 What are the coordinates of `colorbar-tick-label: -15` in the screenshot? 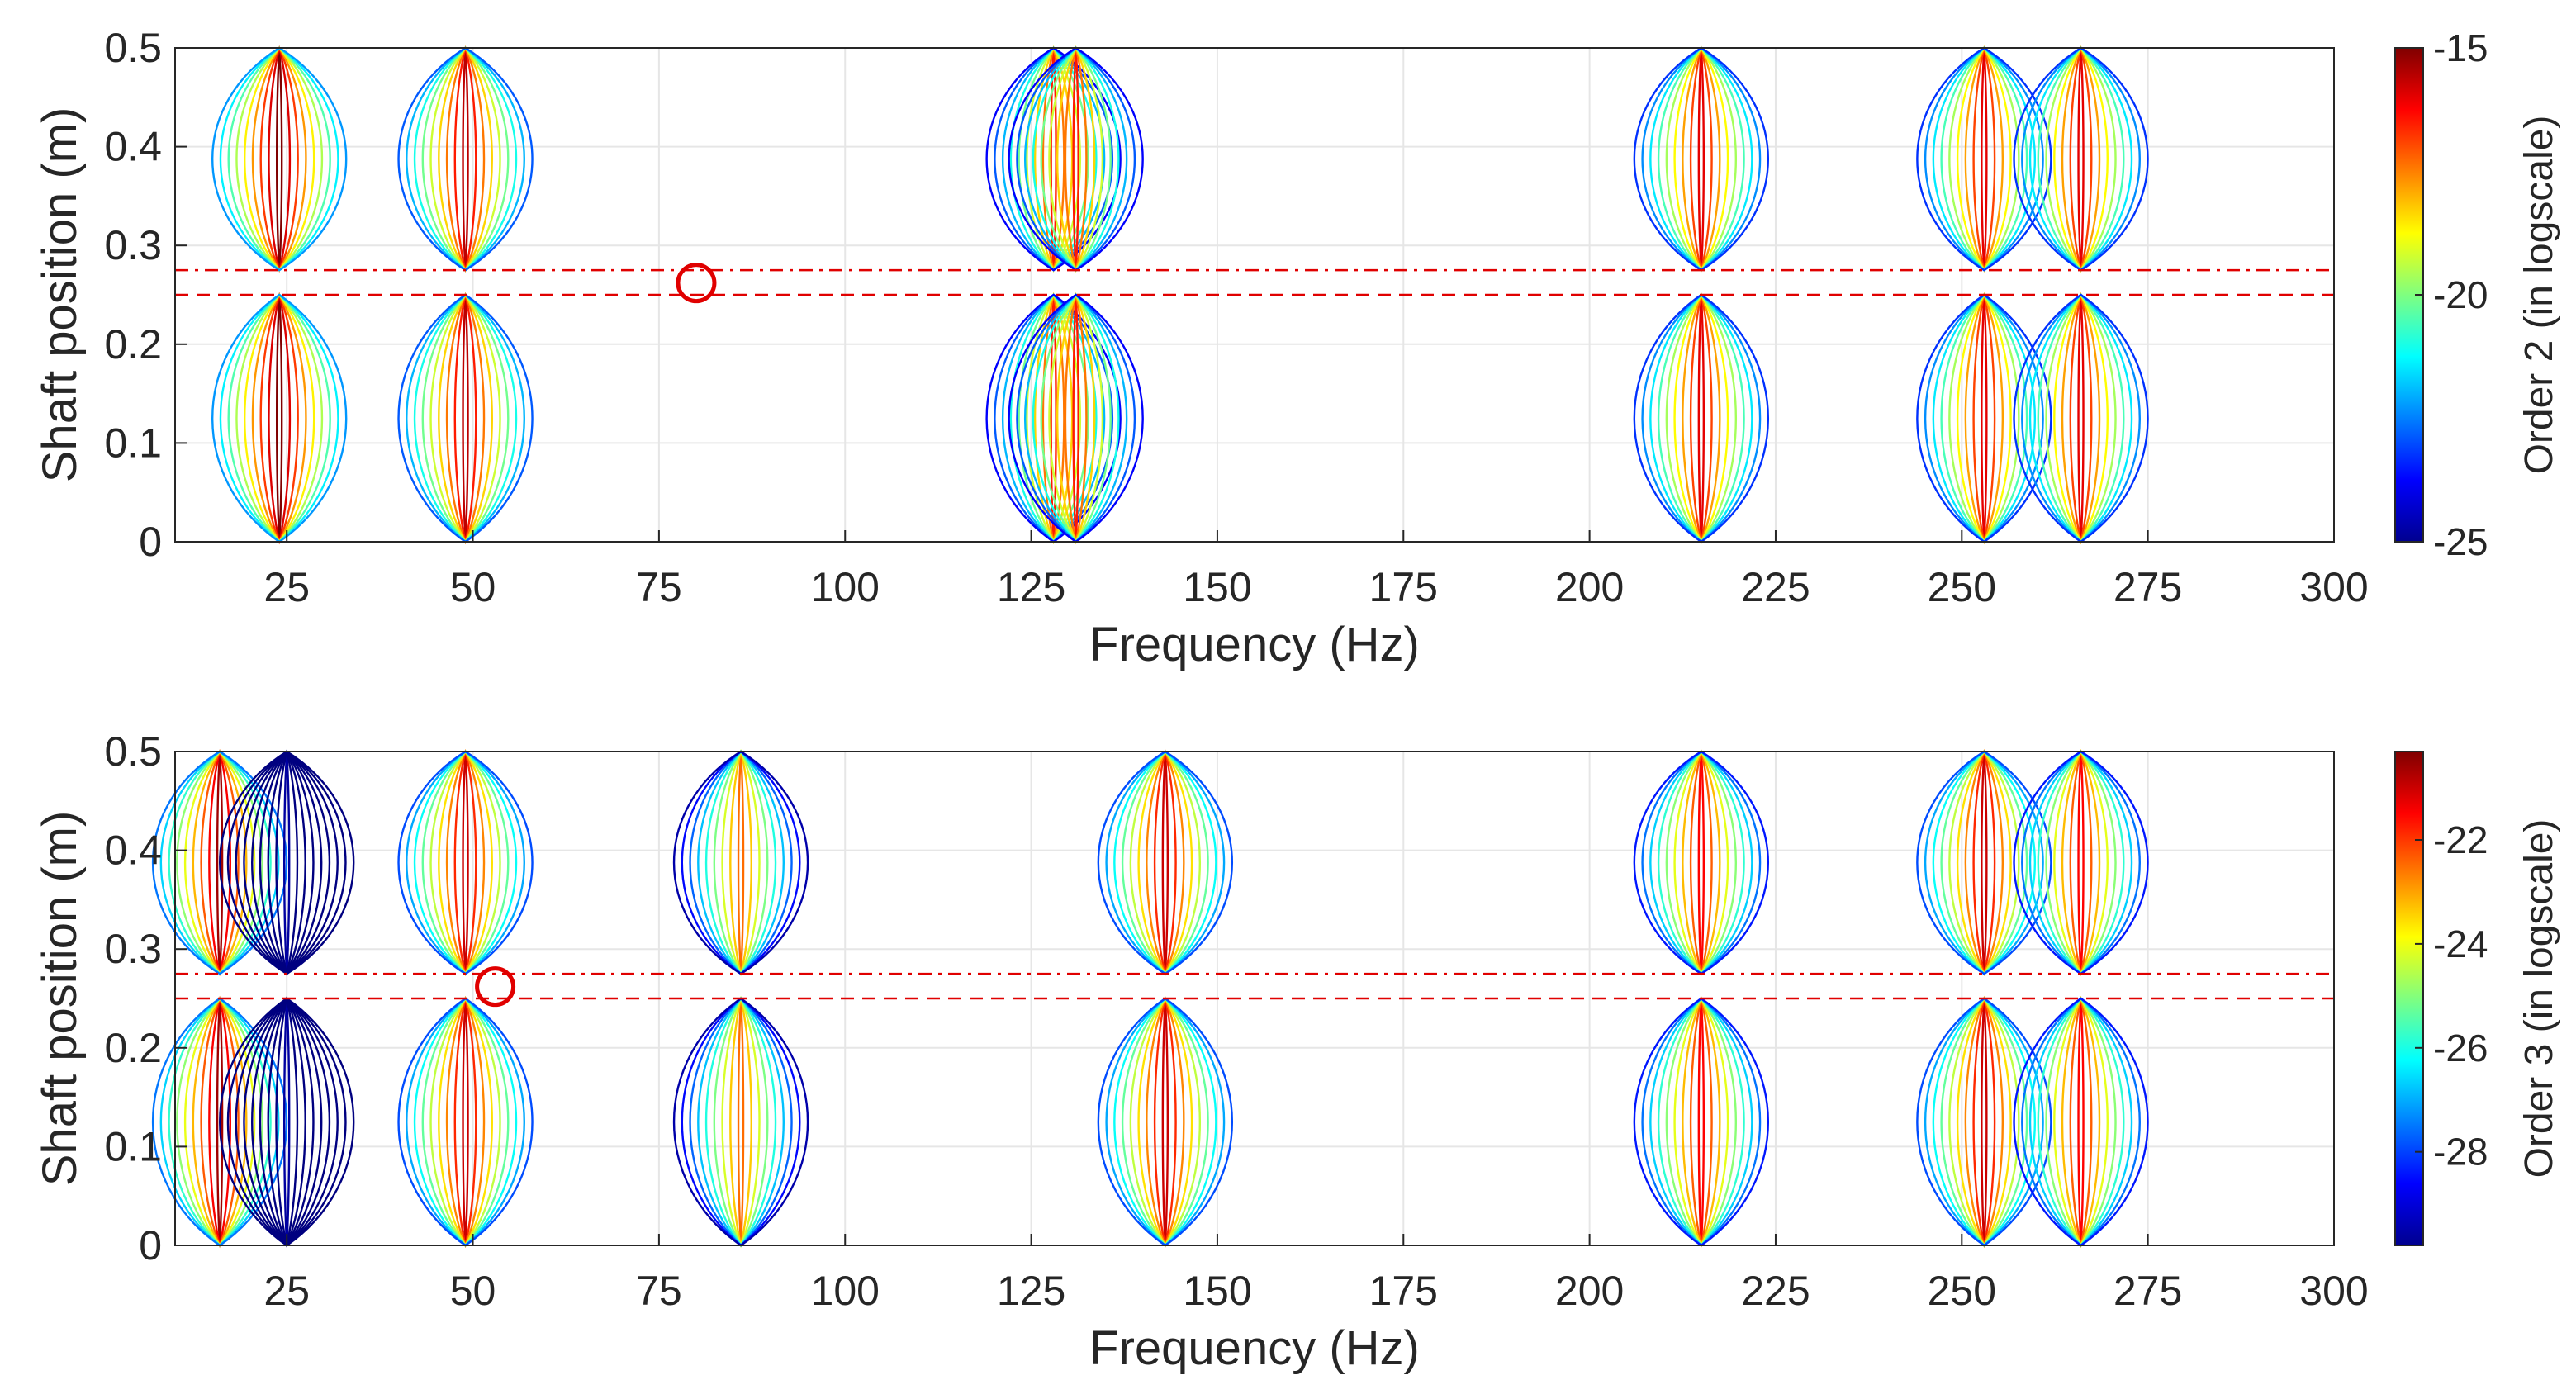 It's located at (2460, 47).